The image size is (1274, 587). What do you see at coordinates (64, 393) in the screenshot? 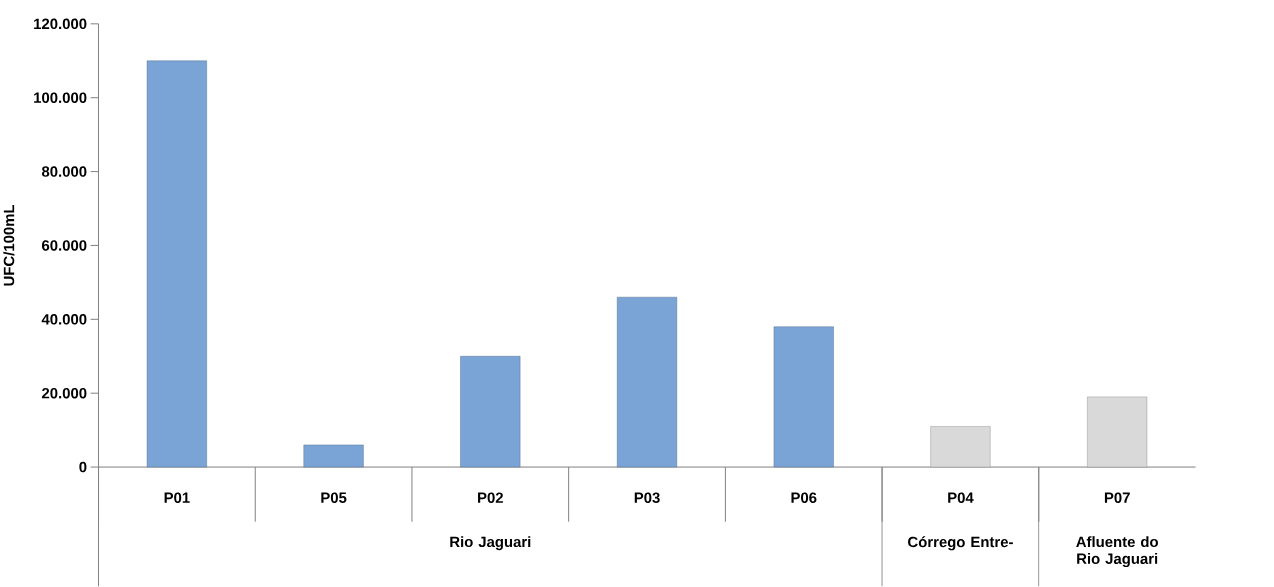
I see `y-tick-label: 20.000` at bounding box center [64, 393].